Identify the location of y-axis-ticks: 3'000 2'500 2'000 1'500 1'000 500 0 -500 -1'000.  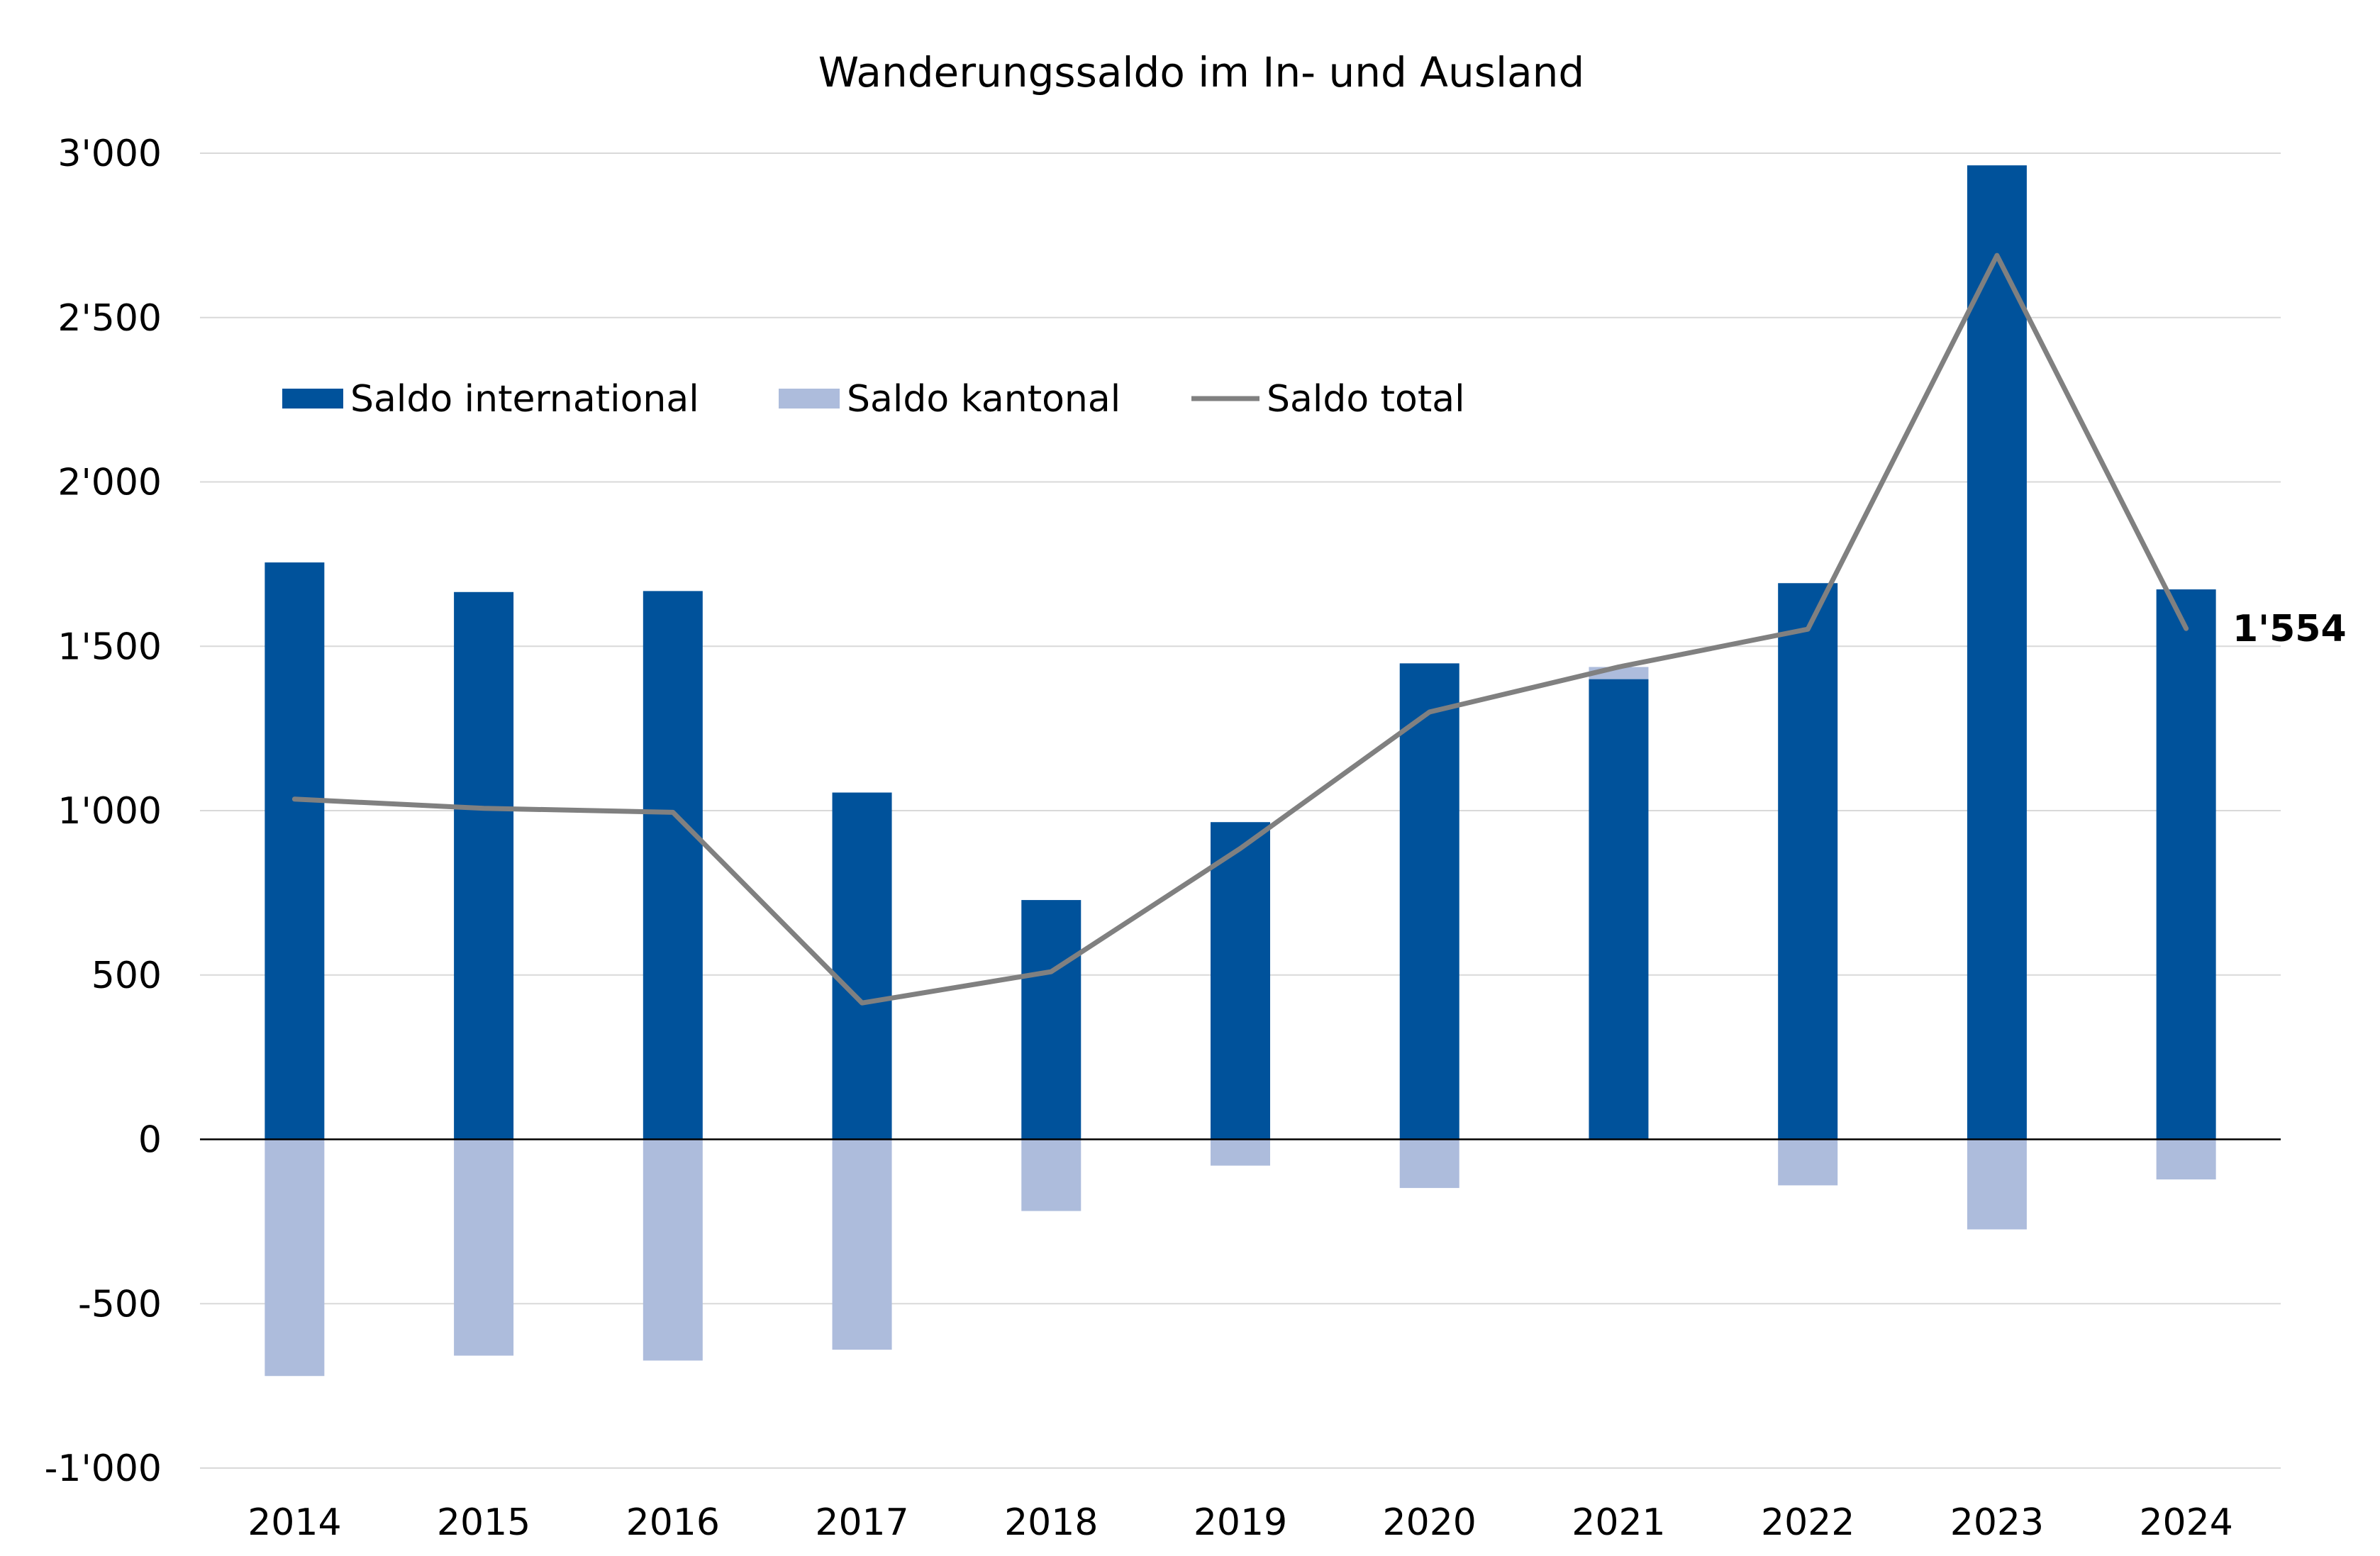
(103, 811).